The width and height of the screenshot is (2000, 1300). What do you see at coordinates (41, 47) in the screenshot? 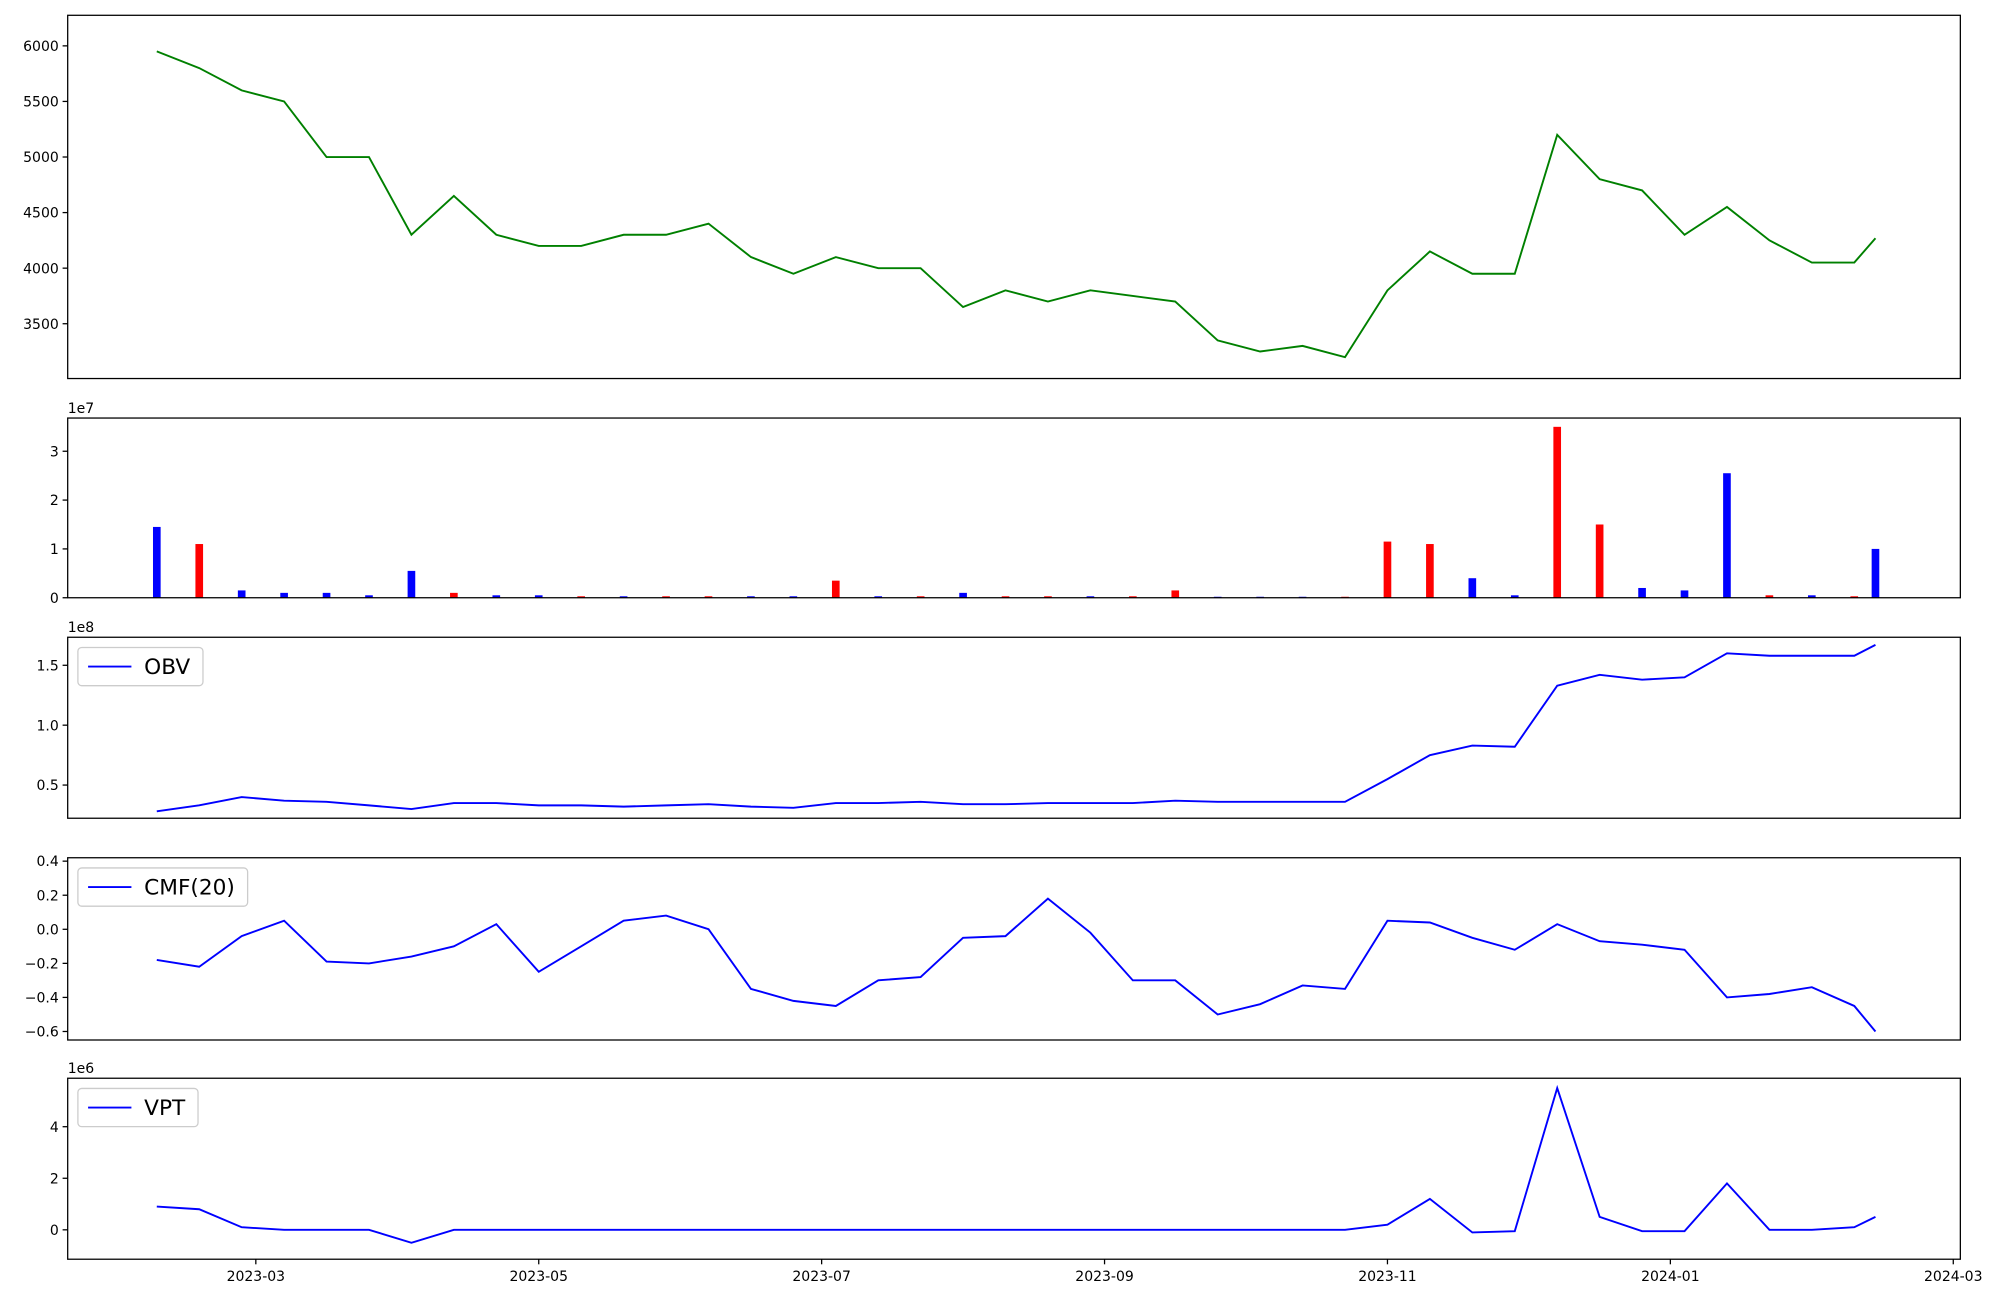
I see `y-tick-label: 6000` at bounding box center [41, 47].